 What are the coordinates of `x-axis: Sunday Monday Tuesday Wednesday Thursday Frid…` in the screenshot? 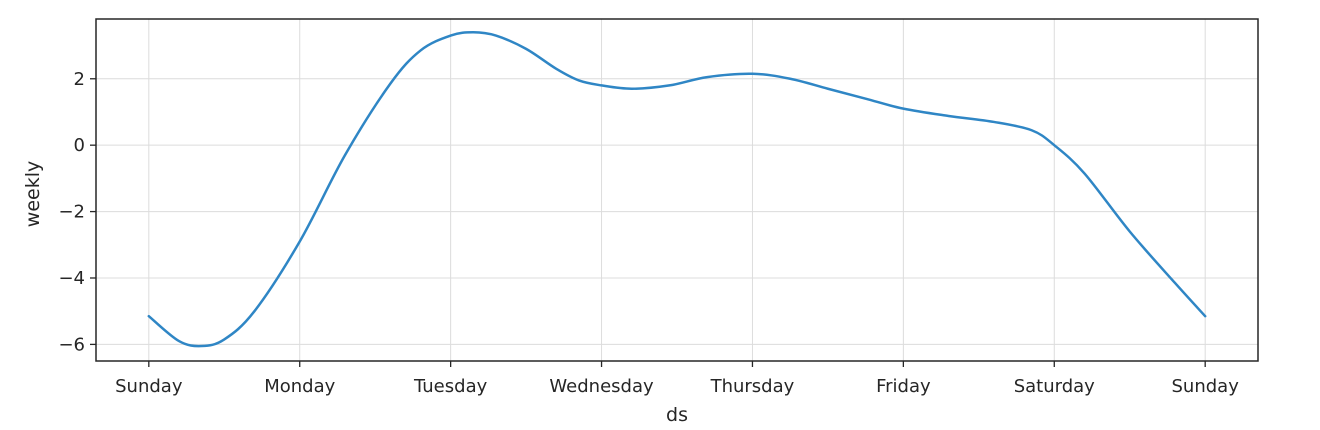 It's located at (677, 379).